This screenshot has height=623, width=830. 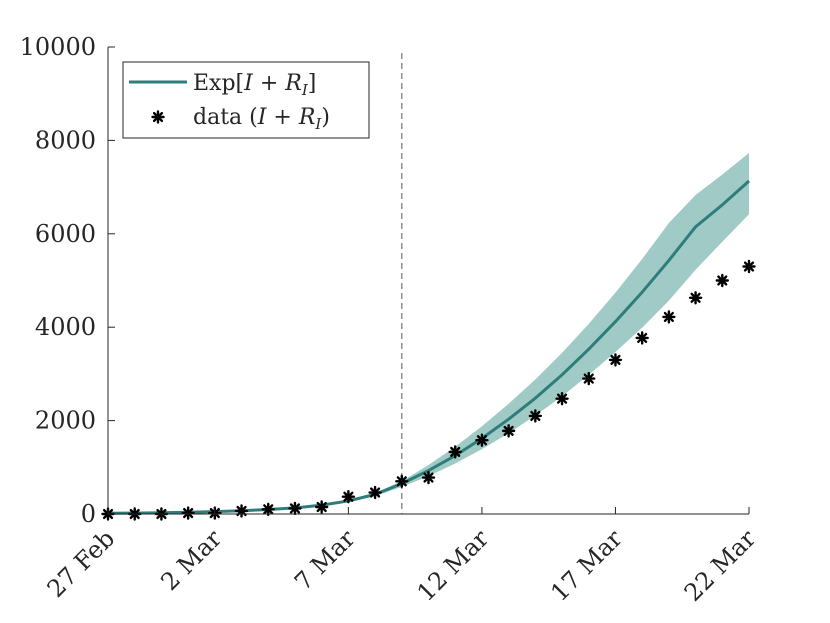 I want to click on y-tick-label: 4000, so click(x=65, y=327).